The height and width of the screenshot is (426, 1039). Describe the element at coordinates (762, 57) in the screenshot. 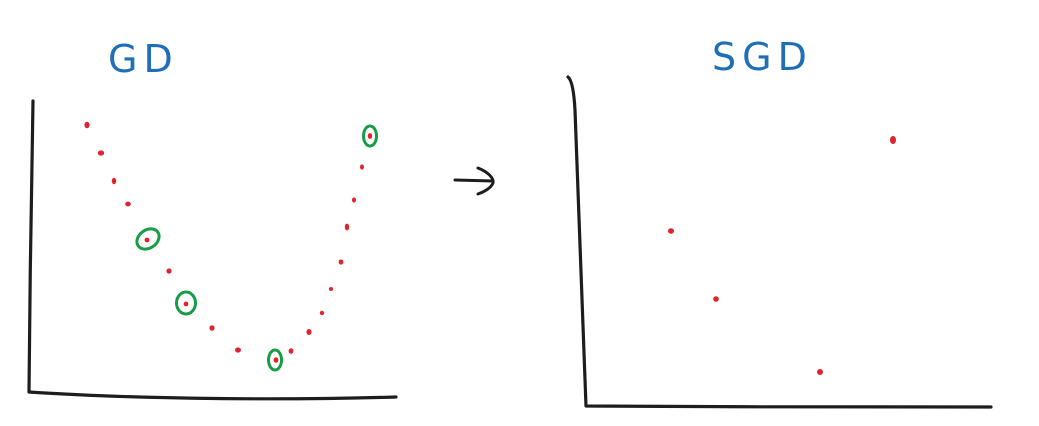

I see `sgd-title: SGD` at that location.